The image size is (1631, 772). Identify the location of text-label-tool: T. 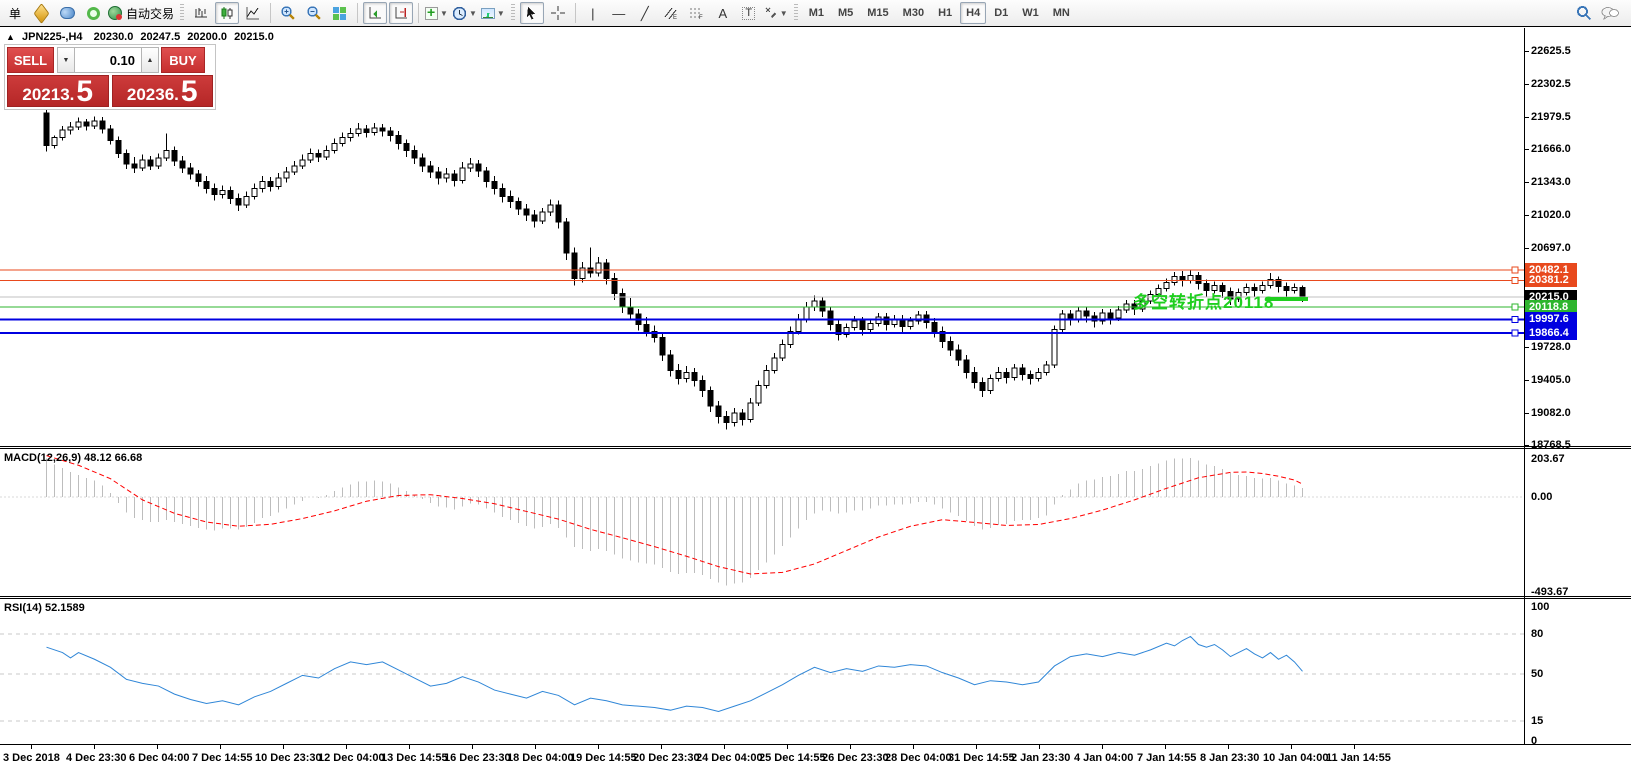
(749, 13).